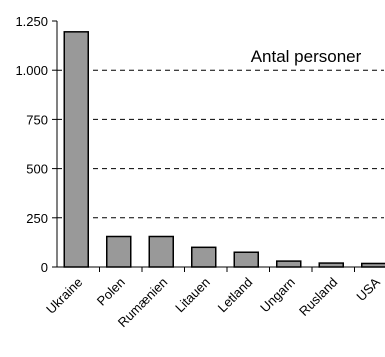 This screenshot has width=385, height=357. I want to click on x-tick-label: Ungarn, so click(277, 295).